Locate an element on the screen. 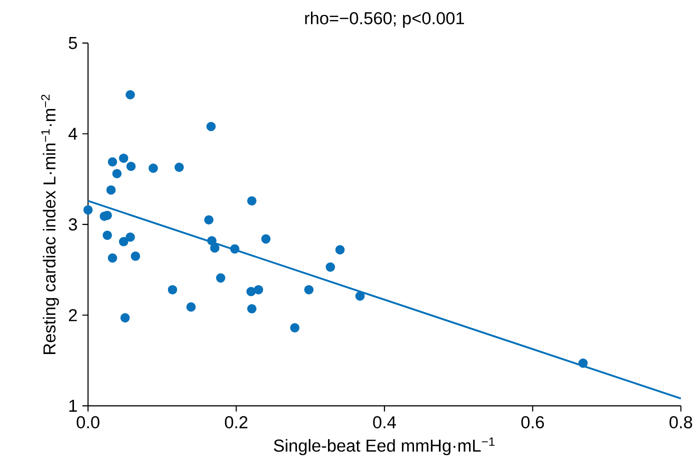 Image resolution: width=699 pixels, height=474 pixels. y-tick-label: 3 is located at coordinates (72, 224).